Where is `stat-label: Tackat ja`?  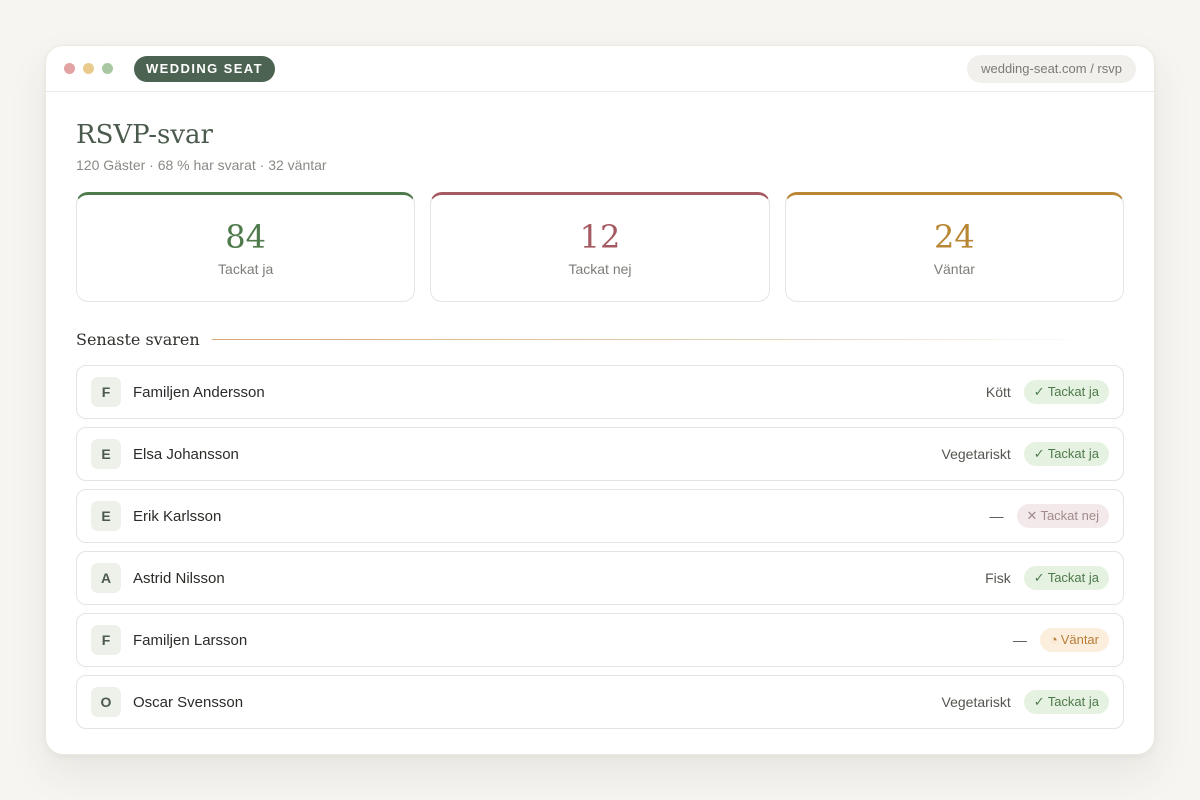
stat-label: Tackat ja is located at coordinates (246, 269).